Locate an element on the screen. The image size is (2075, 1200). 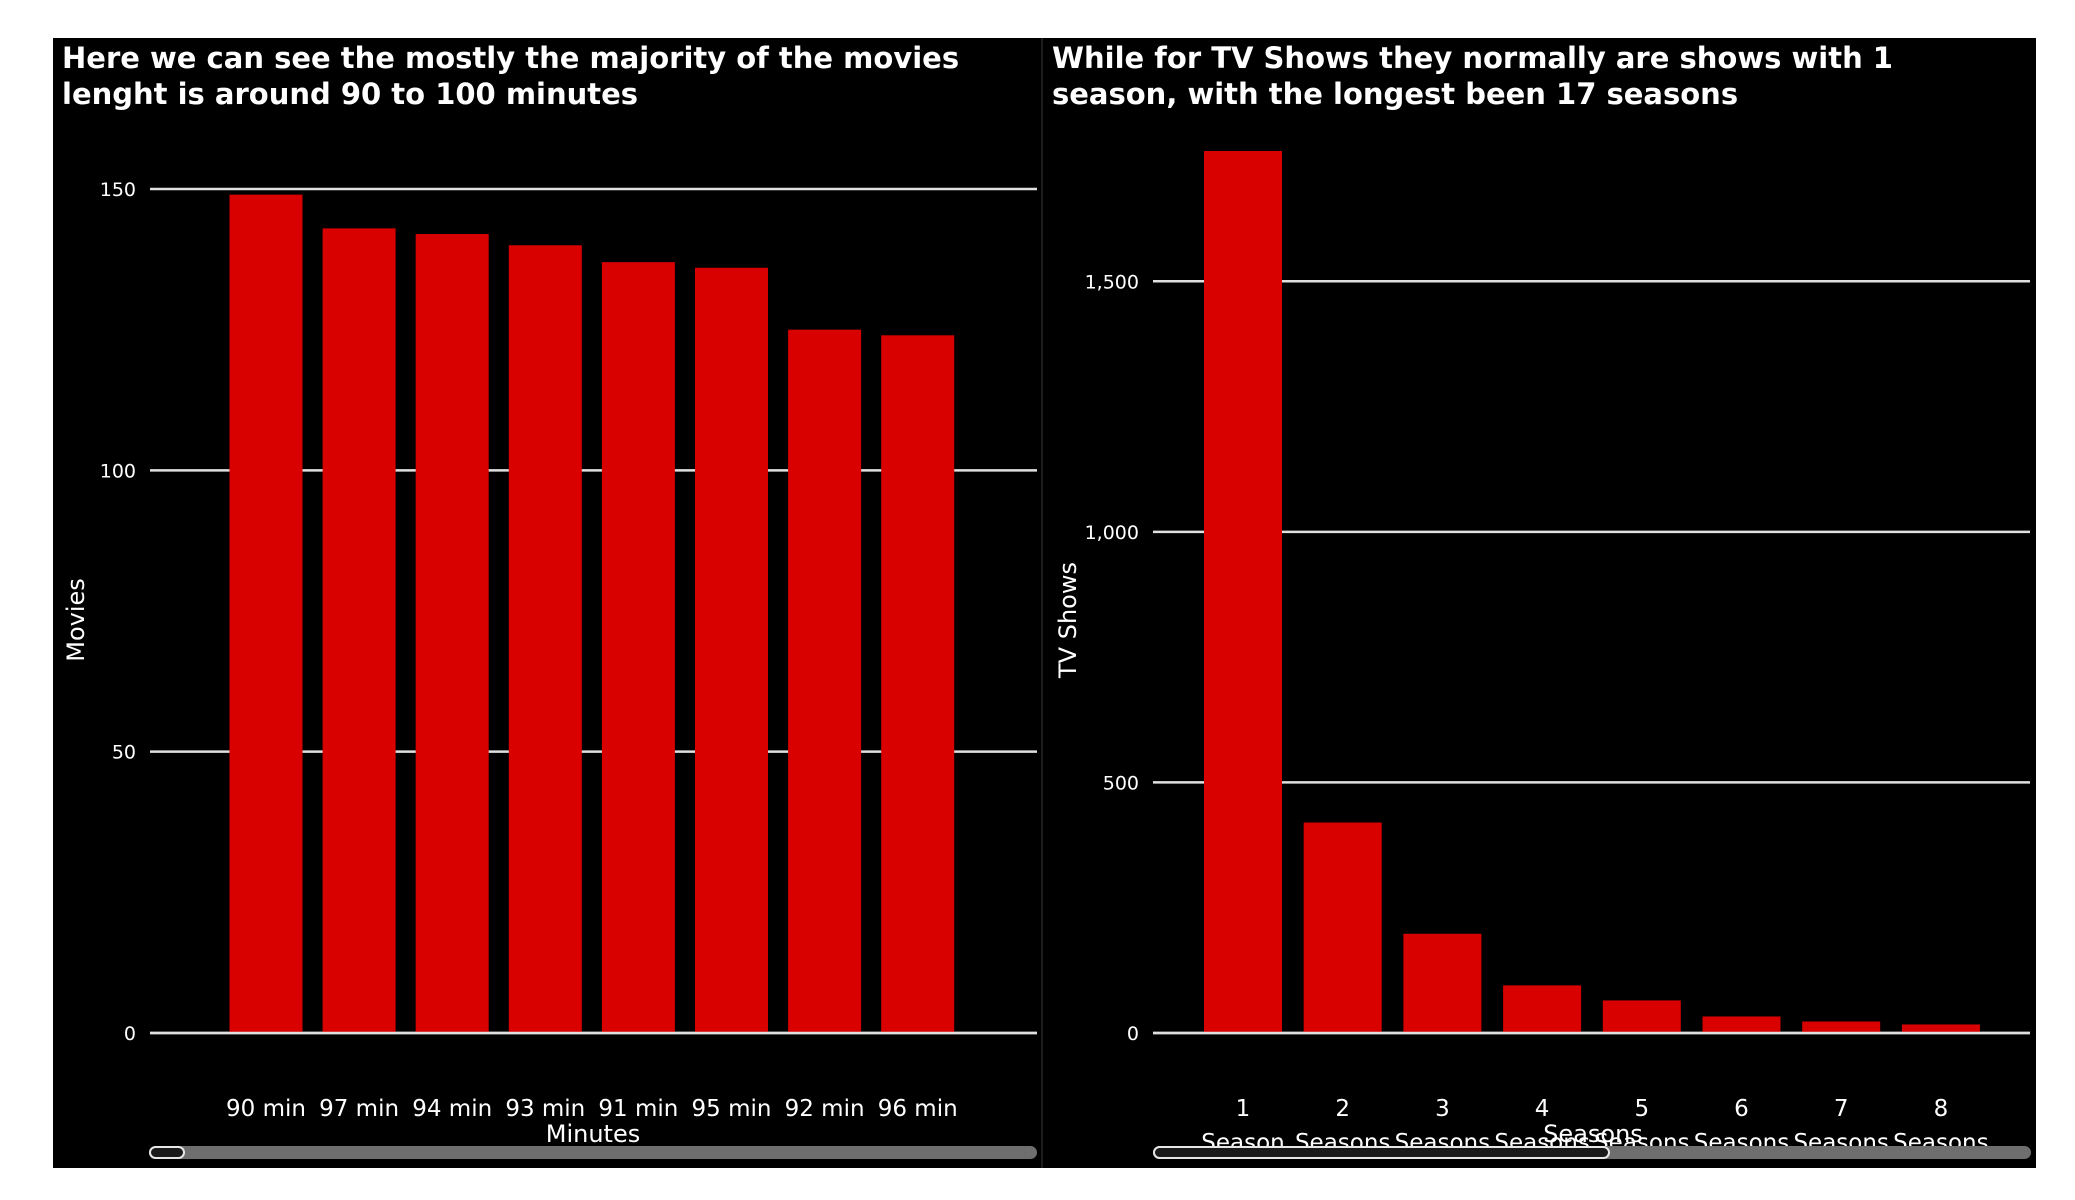
tvshows-x-tick-label: 2 is located at coordinates (1342, 1109).